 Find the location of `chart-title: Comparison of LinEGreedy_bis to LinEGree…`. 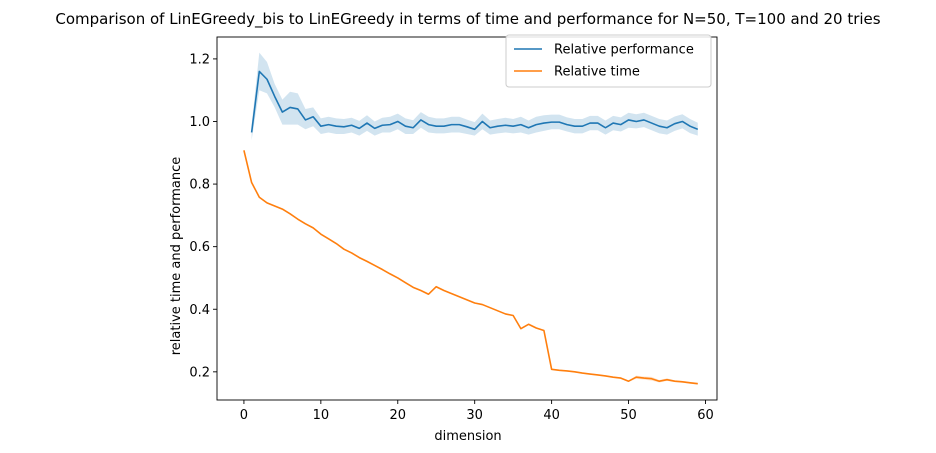

chart-title: Comparison of LinEGreedy_bis to LinEGree… is located at coordinates (467, 19).